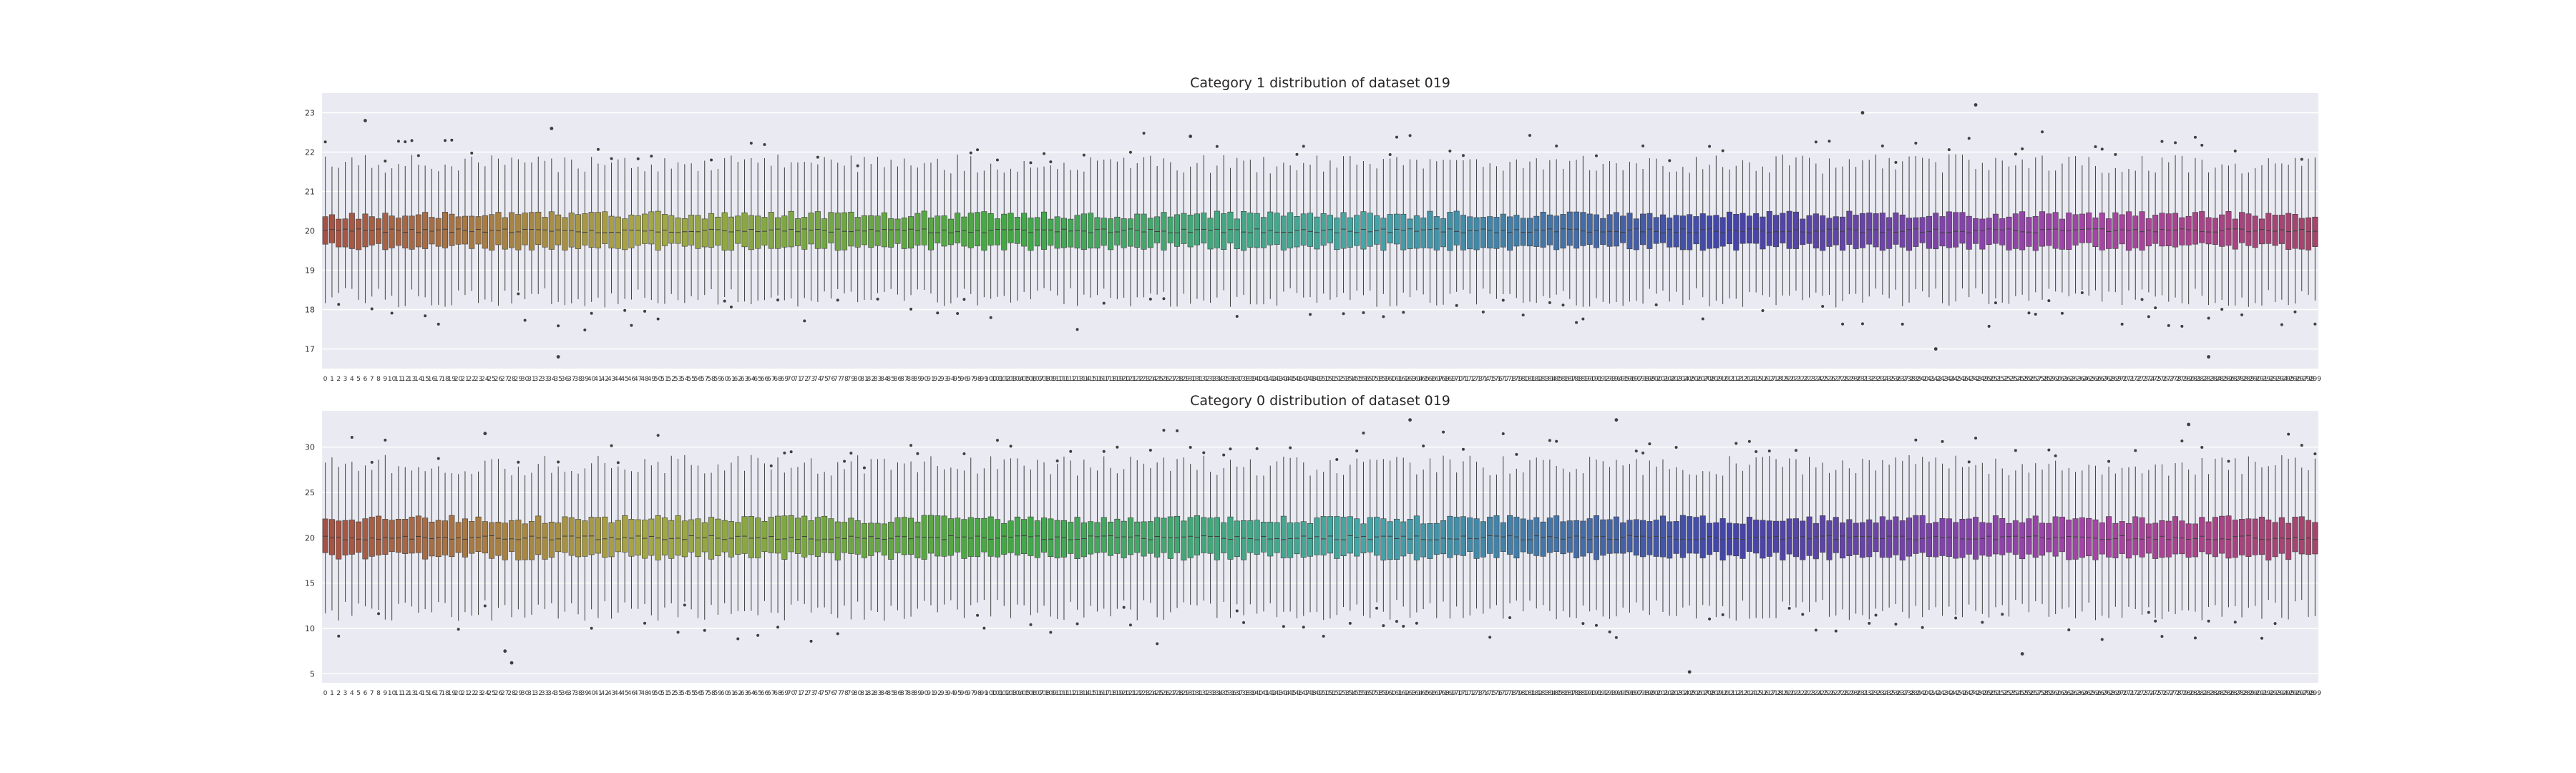 The height and width of the screenshot is (773, 2576). What do you see at coordinates (738, 693) in the screenshot?
I see `x-tick-label: 62` at bounding box center [738, 693].